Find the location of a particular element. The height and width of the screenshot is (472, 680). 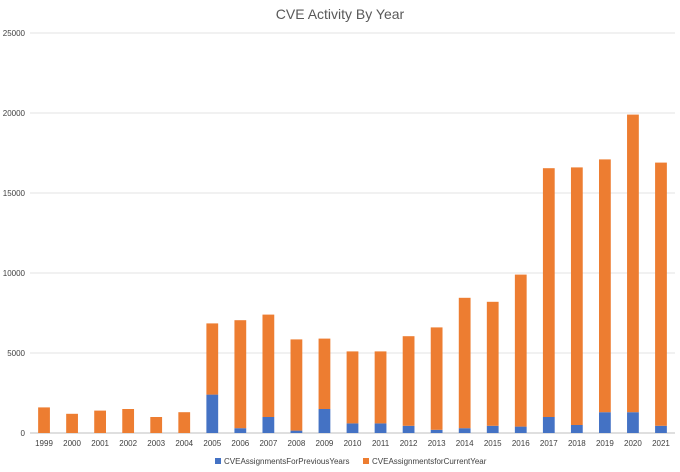

legend-label: CVEAssignmentsforCurrentYear is located at coordinates (429, 461).